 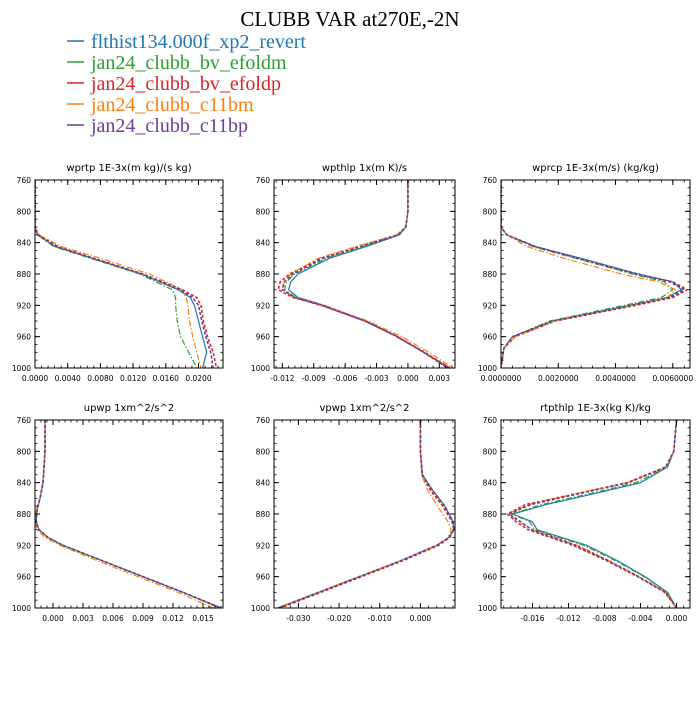 I want to click on x-tick-label: -0.006, so click(x=345, y=378).